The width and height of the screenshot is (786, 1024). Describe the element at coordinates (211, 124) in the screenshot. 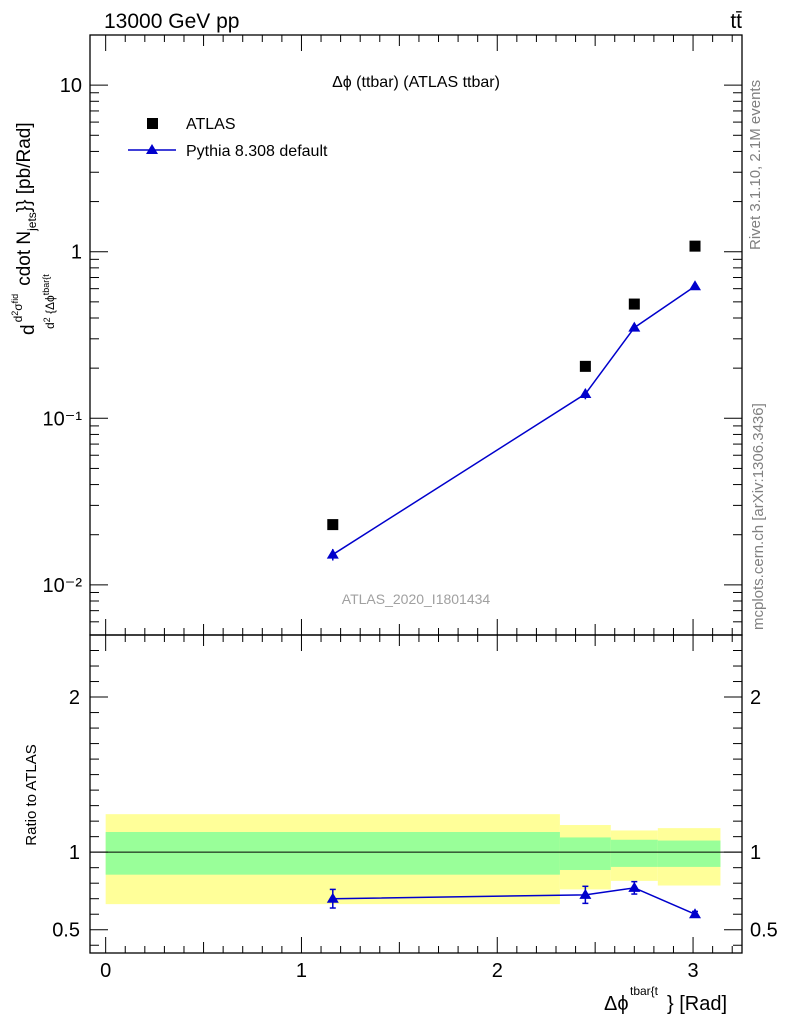

I see `legend-atlas-label: ATLAS` at that location.